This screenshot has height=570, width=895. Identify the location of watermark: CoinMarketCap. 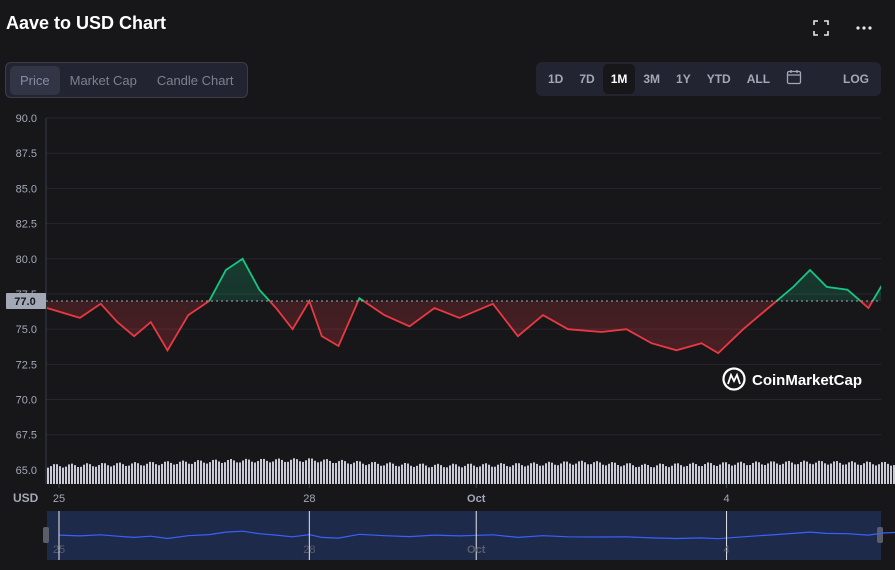
(792, 379).